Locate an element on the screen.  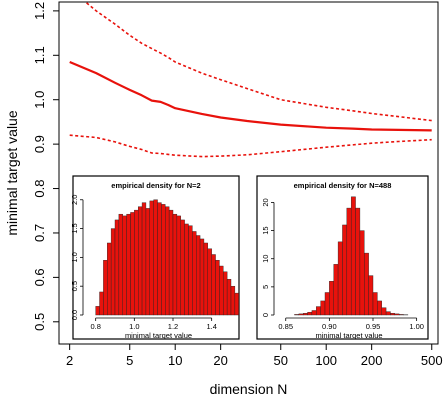
inset-title: empirical density for N=488 is located at coordinates (343, 185).